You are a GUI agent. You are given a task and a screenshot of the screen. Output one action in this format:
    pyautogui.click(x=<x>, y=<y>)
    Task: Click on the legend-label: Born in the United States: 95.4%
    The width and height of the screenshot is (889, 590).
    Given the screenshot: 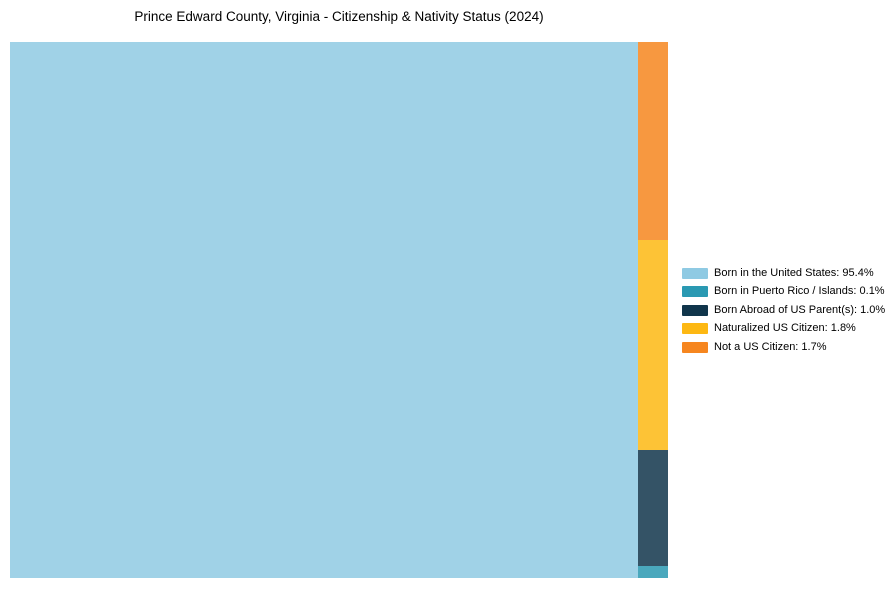 What is the action you would take?
    pyautogui.click(x=794, y=272)
    